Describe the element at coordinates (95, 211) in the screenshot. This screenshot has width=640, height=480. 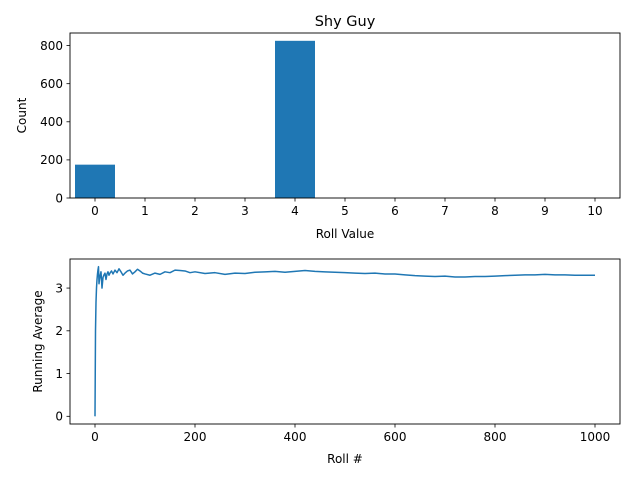
I see `top-x-tick-label: 0` at that location.